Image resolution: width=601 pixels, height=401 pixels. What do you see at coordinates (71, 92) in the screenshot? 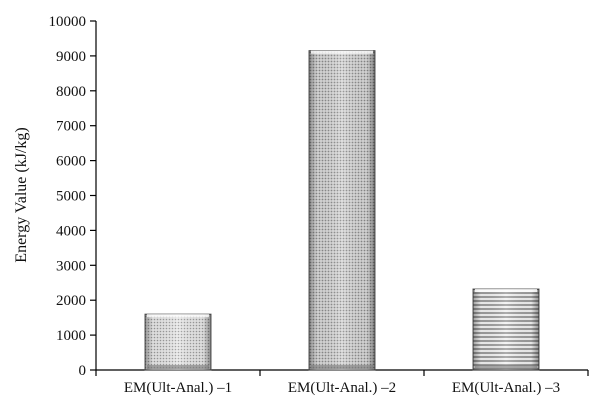
I see `y-tick-label: 8000` at bounding box center [71, 92].